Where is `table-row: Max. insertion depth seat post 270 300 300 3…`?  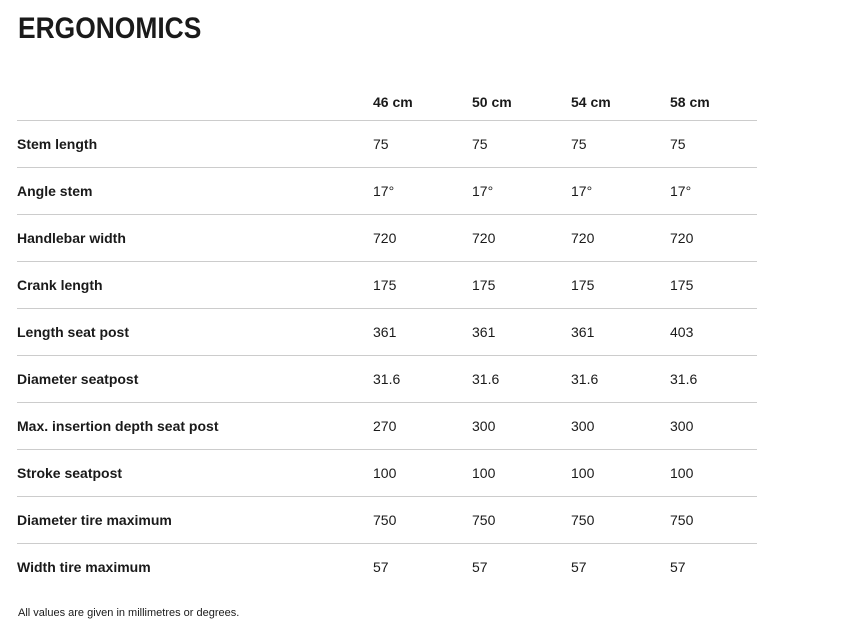
table-row: Max. insertion depth seat post 270 300 300 3… is located at coordinates (387, 426).